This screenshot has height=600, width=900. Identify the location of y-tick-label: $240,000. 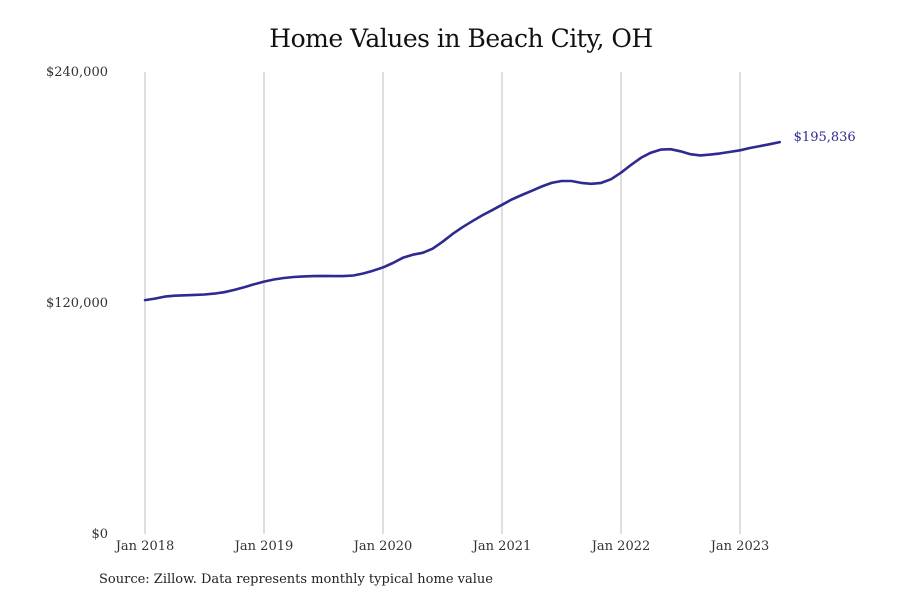
(77, 72).